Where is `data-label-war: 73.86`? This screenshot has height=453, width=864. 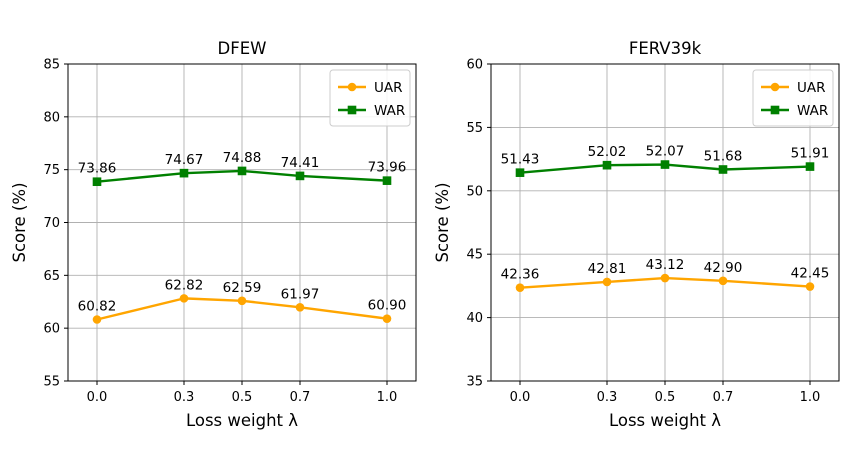 data-label-war: 73.86 is located at coordinates (97, 169).